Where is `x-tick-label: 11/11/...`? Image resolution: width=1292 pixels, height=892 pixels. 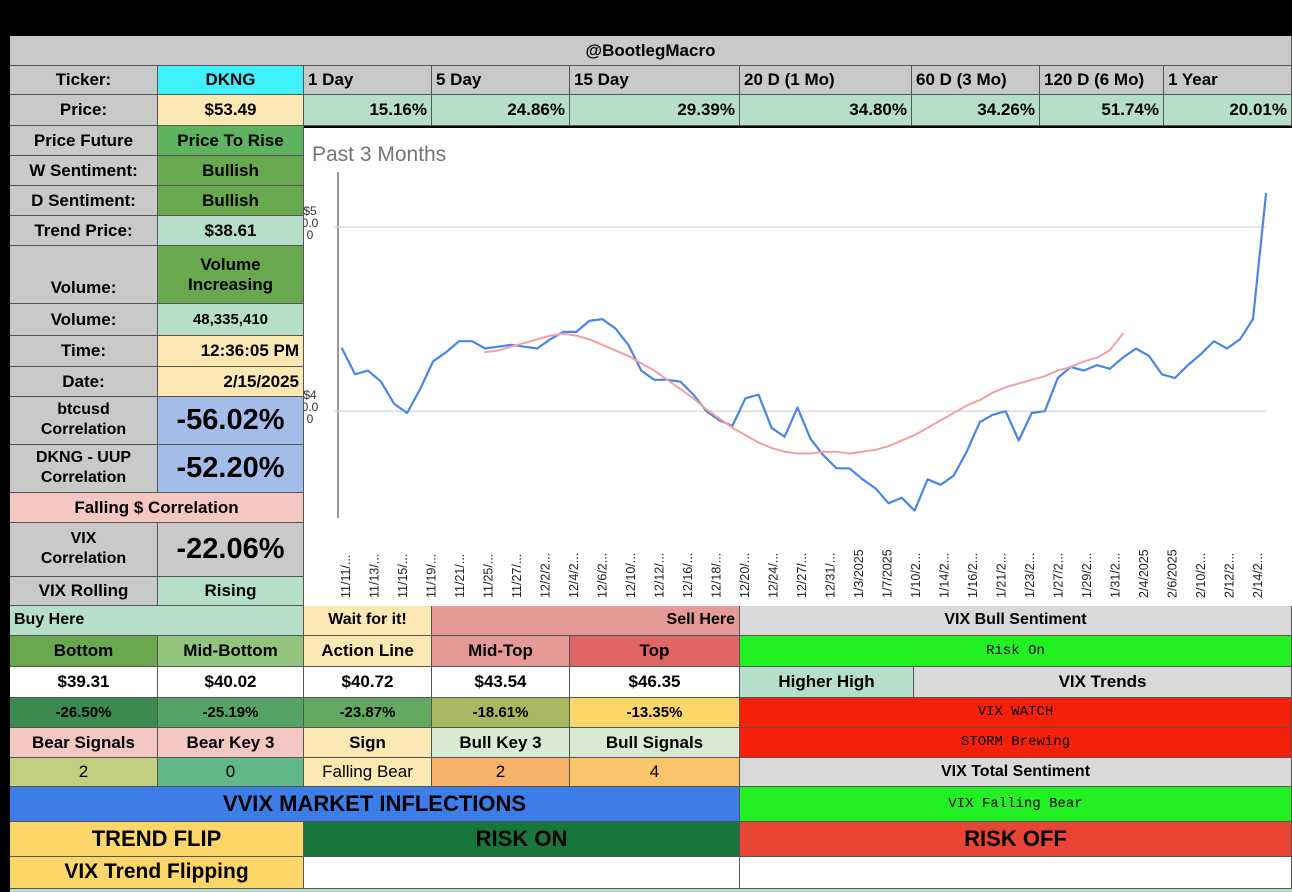
x-tick-label: 11/11/... is located at coordinates (346, 576).